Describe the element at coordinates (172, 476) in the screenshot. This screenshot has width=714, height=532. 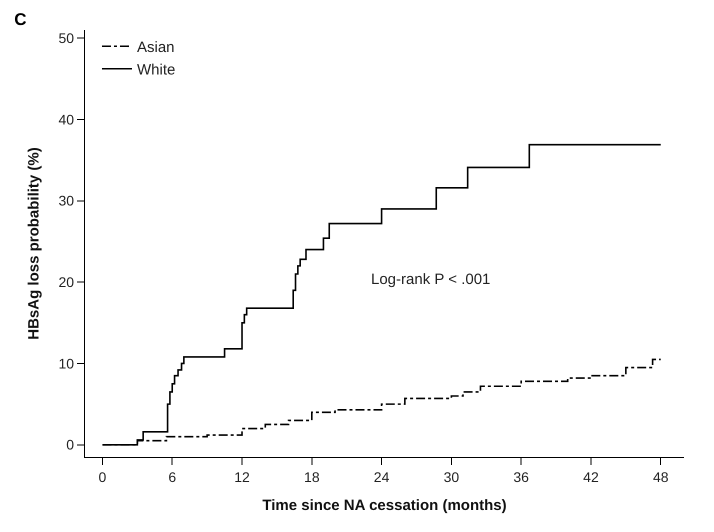
I see `x-tick-label: 6` at that location.